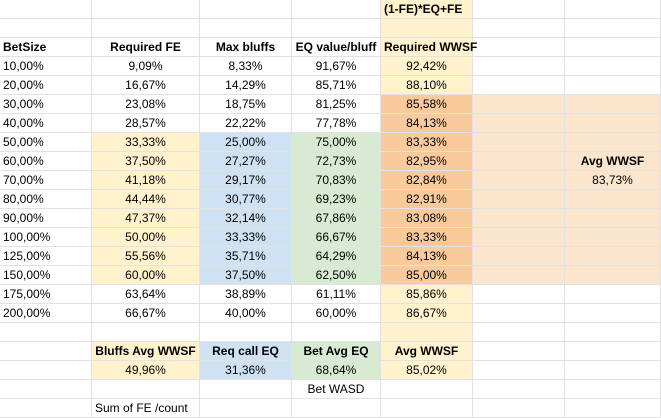 The width and height of the screenshot is (661, 418). What do you see at coordinates (46, 142) in the screenshot?
I see `cell-bet-size: 50,00%` at bounding box center [46, 142].